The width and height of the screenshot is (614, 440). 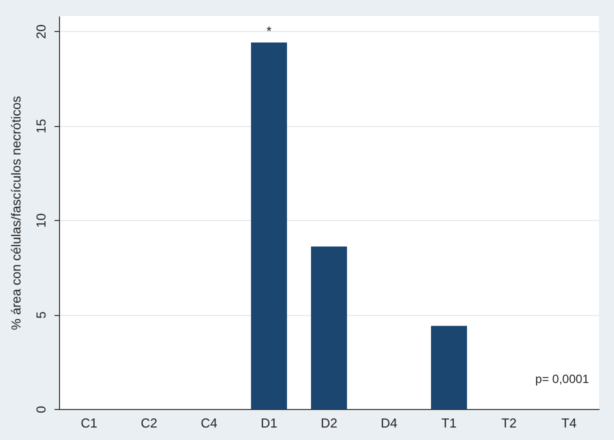 What do you see at coordinates (329, 423) in the screenshot?
I see `x-tick-label: D2` at bounding box center [329, 423].